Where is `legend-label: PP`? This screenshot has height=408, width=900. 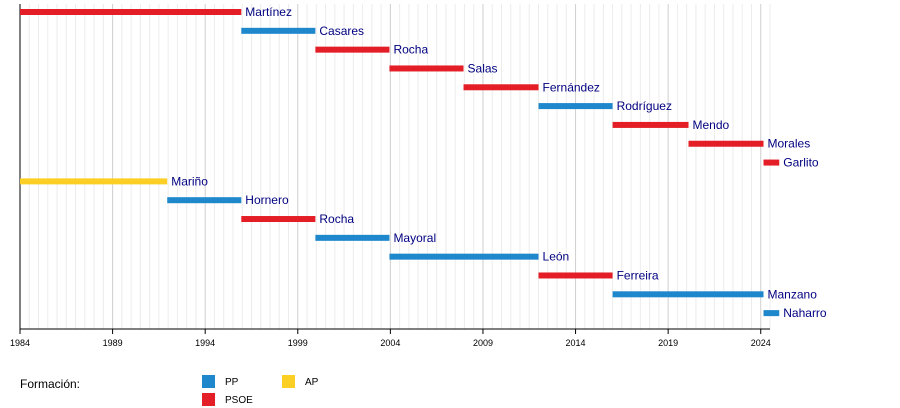 legend-label: PP is located at coordinates (232, 382).